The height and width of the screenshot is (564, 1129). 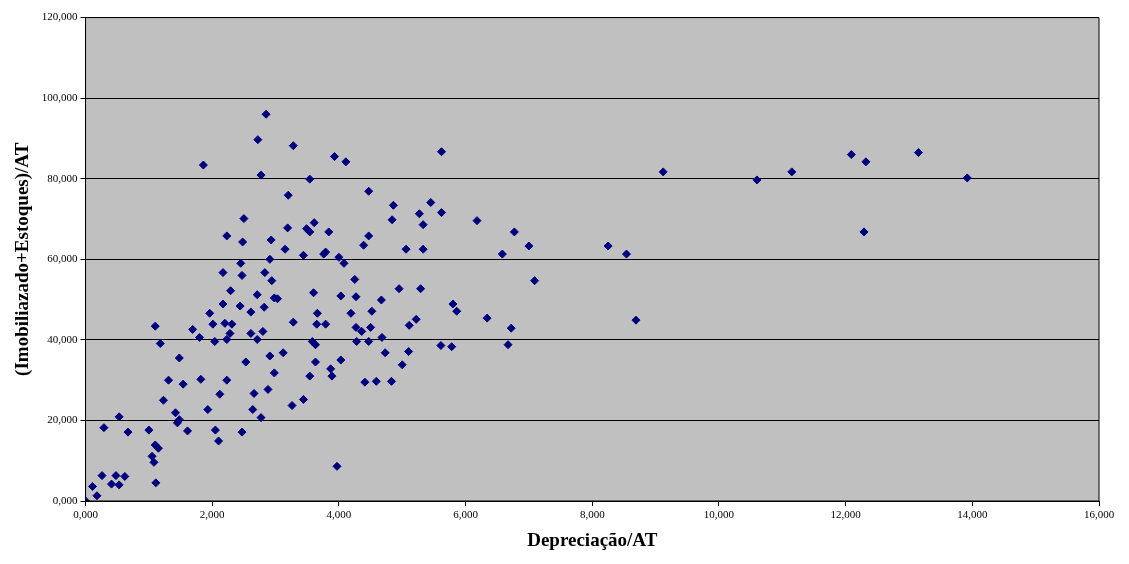 I want to click on x-tick-label: 8,000, so click(x=592, y=514).